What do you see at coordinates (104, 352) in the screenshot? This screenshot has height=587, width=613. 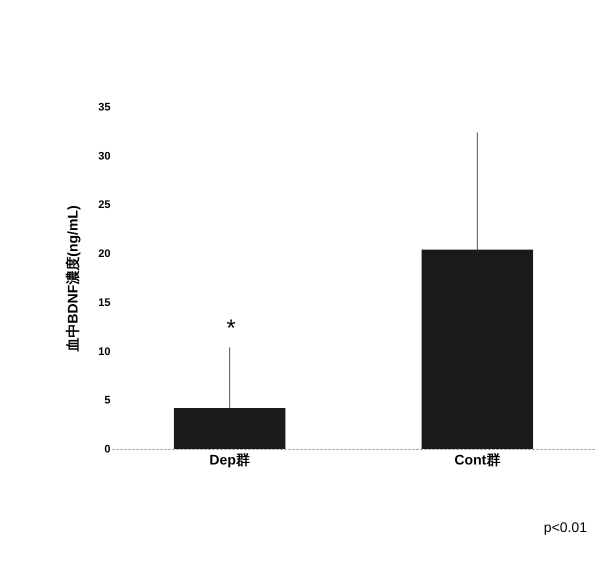 I see `y-tick-label: 10` at bounding box center [104, 352].